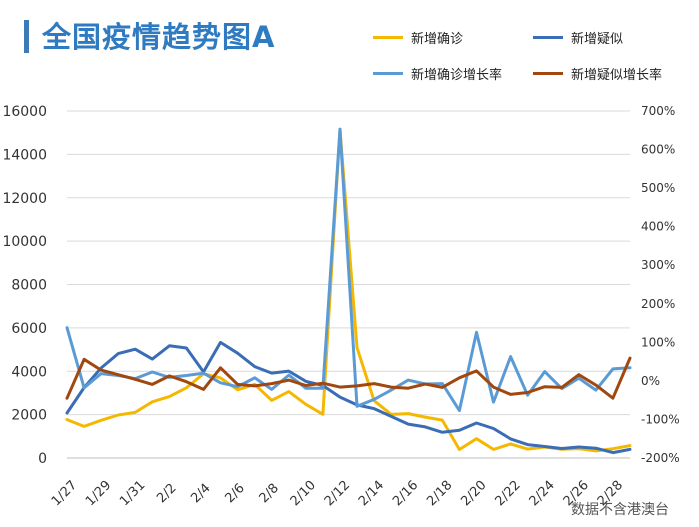 The width and height of the screenshot is (699, 527). What do you see at coordinates (98, 493) in the screenshot?
I see `x-tick-label: 1/29` at bounding box center [98, 493].